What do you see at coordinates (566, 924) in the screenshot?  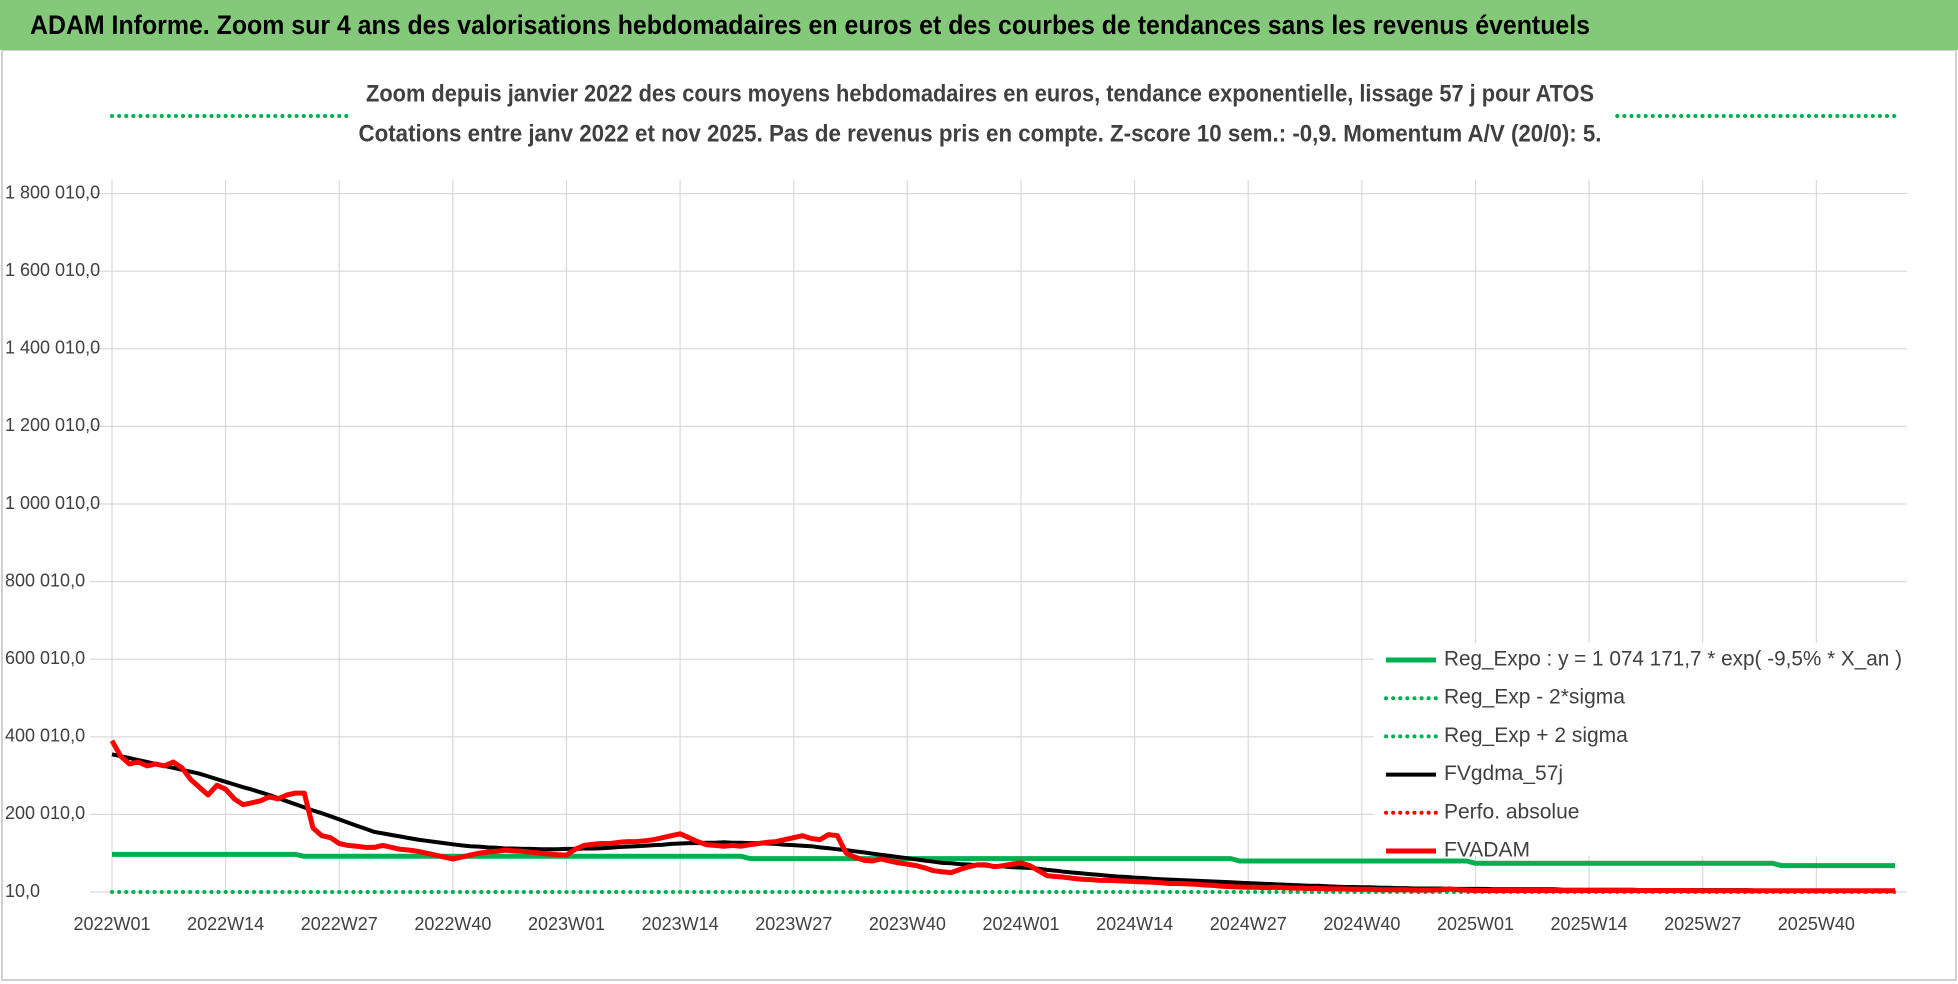 I see `x-tick-label: 2023W01` at bounding box center [566, 924].